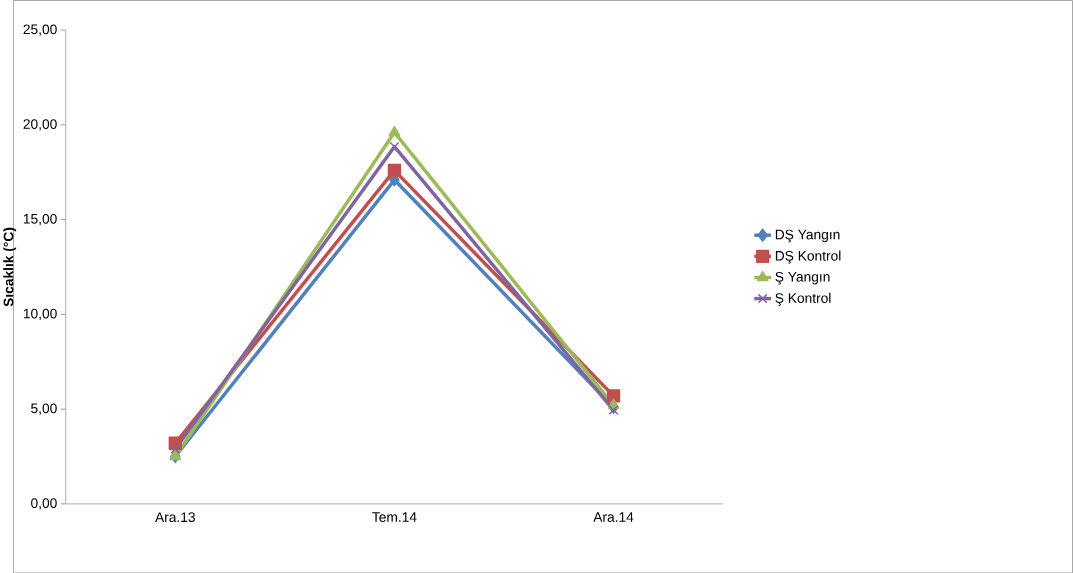 This screenshot has width=1073, height=573. I want to click on y-tick-label: 15,00, so click(40, 219).